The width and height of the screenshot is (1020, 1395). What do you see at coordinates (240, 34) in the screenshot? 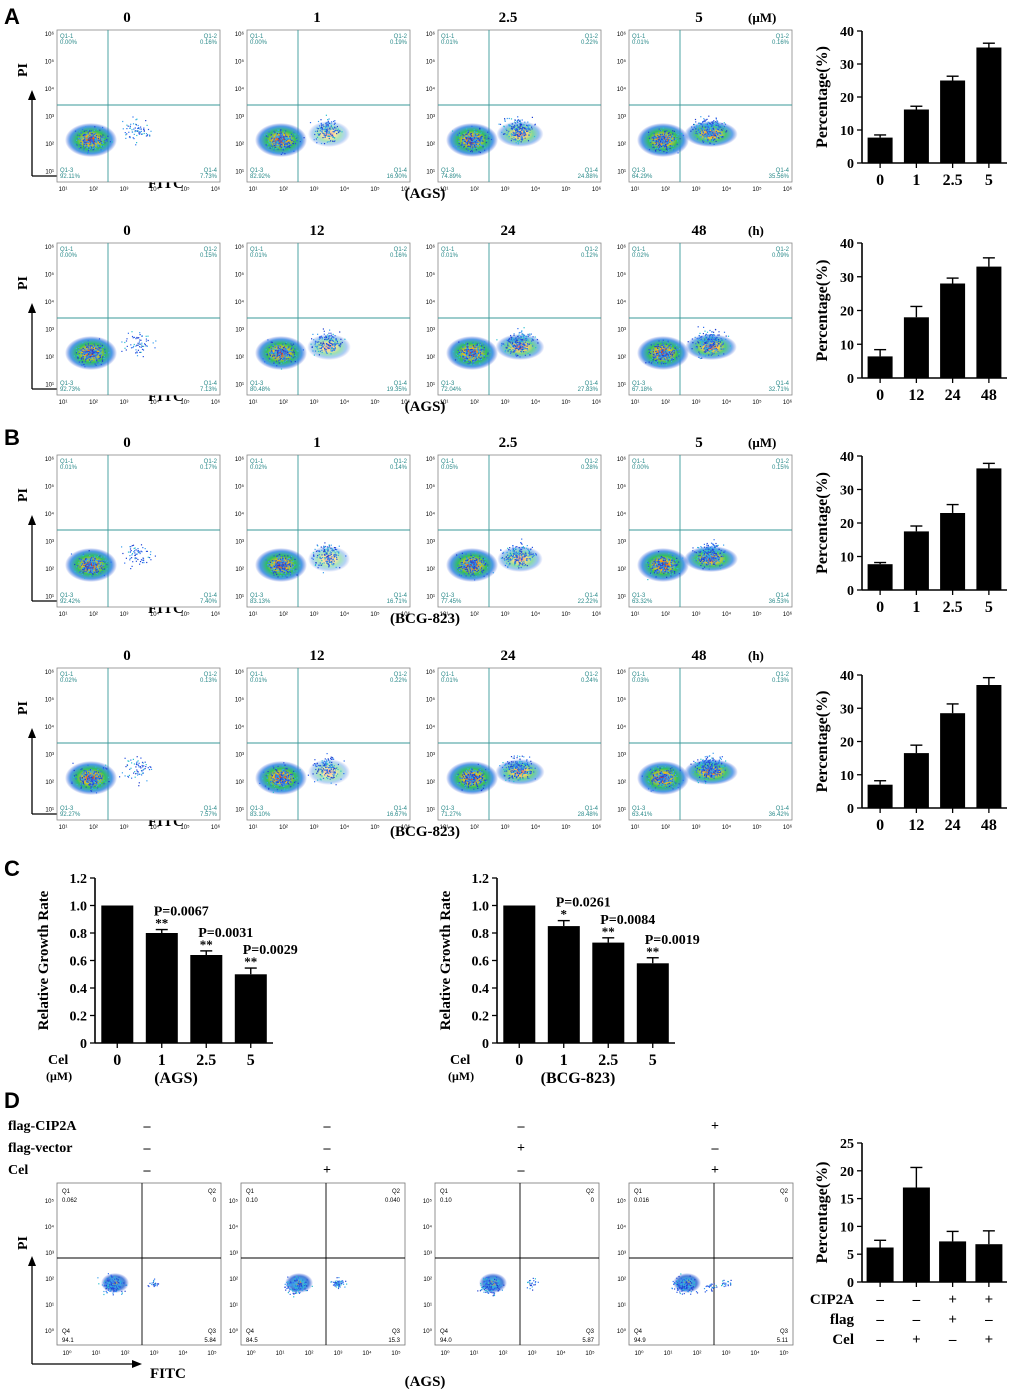
I see `y-tick-label: 10⁶` at bounding box center [240, 34].